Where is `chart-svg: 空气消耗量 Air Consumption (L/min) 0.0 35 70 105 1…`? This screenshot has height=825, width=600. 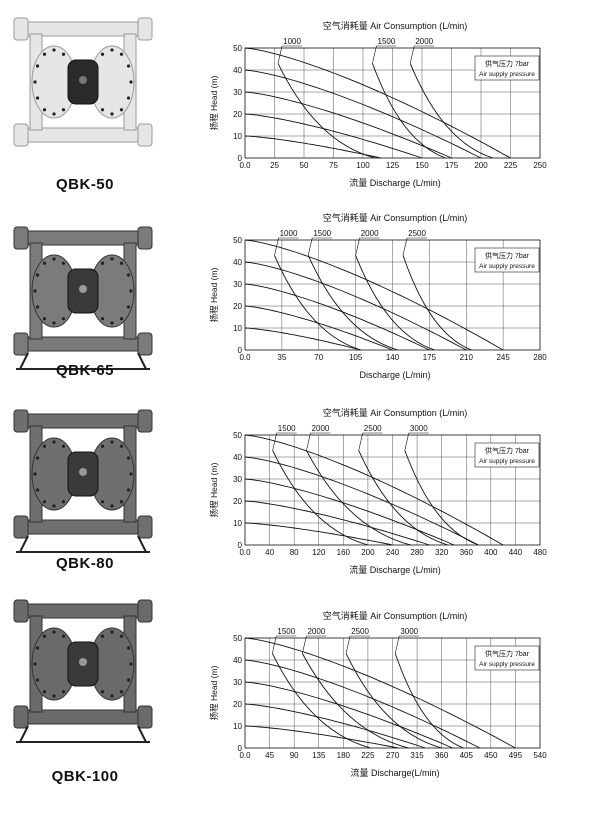
chart-svg: 空气消耗量 Air Consumption (L/min) 0.0 35 70 105 1… is located at coordinates (378, 296).